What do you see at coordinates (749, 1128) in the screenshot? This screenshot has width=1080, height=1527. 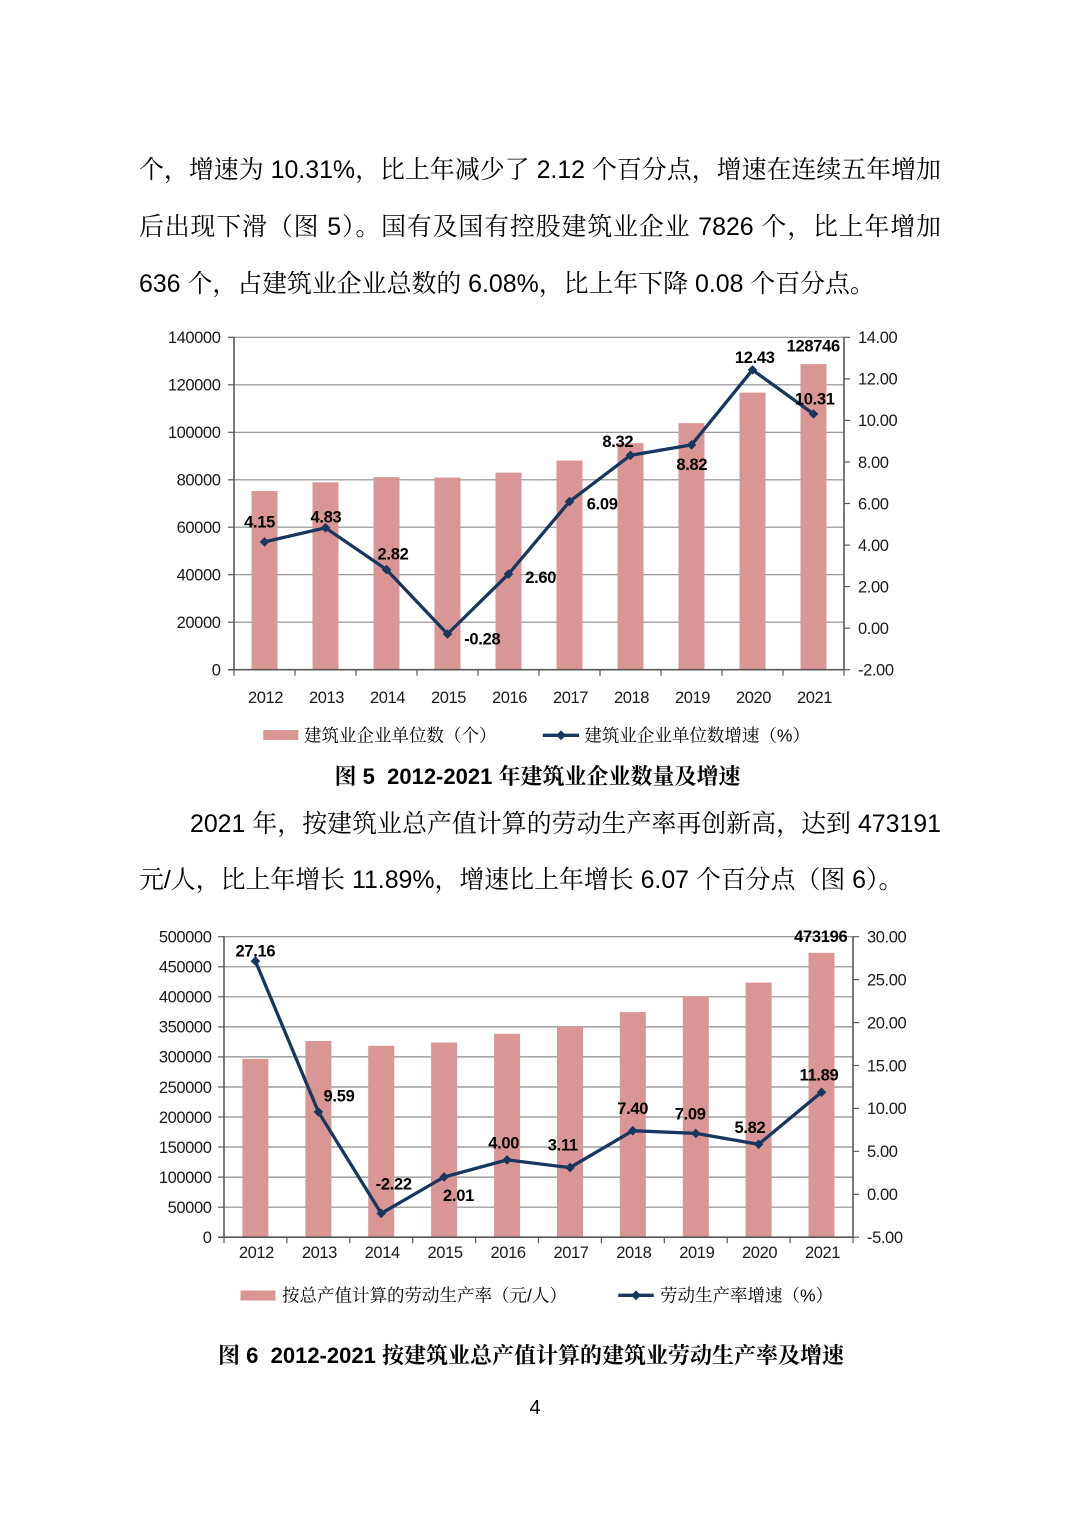 I see `svg-text: 5.82` at bounding box center [749, 1128].